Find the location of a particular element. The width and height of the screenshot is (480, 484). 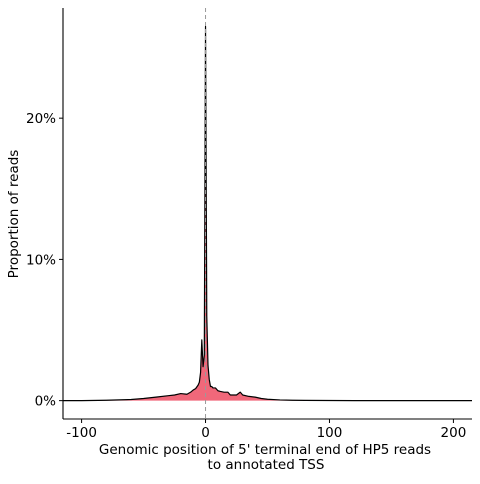

x-axis-title-line-2: to annotated TSS is located at coordinates (266, 465).